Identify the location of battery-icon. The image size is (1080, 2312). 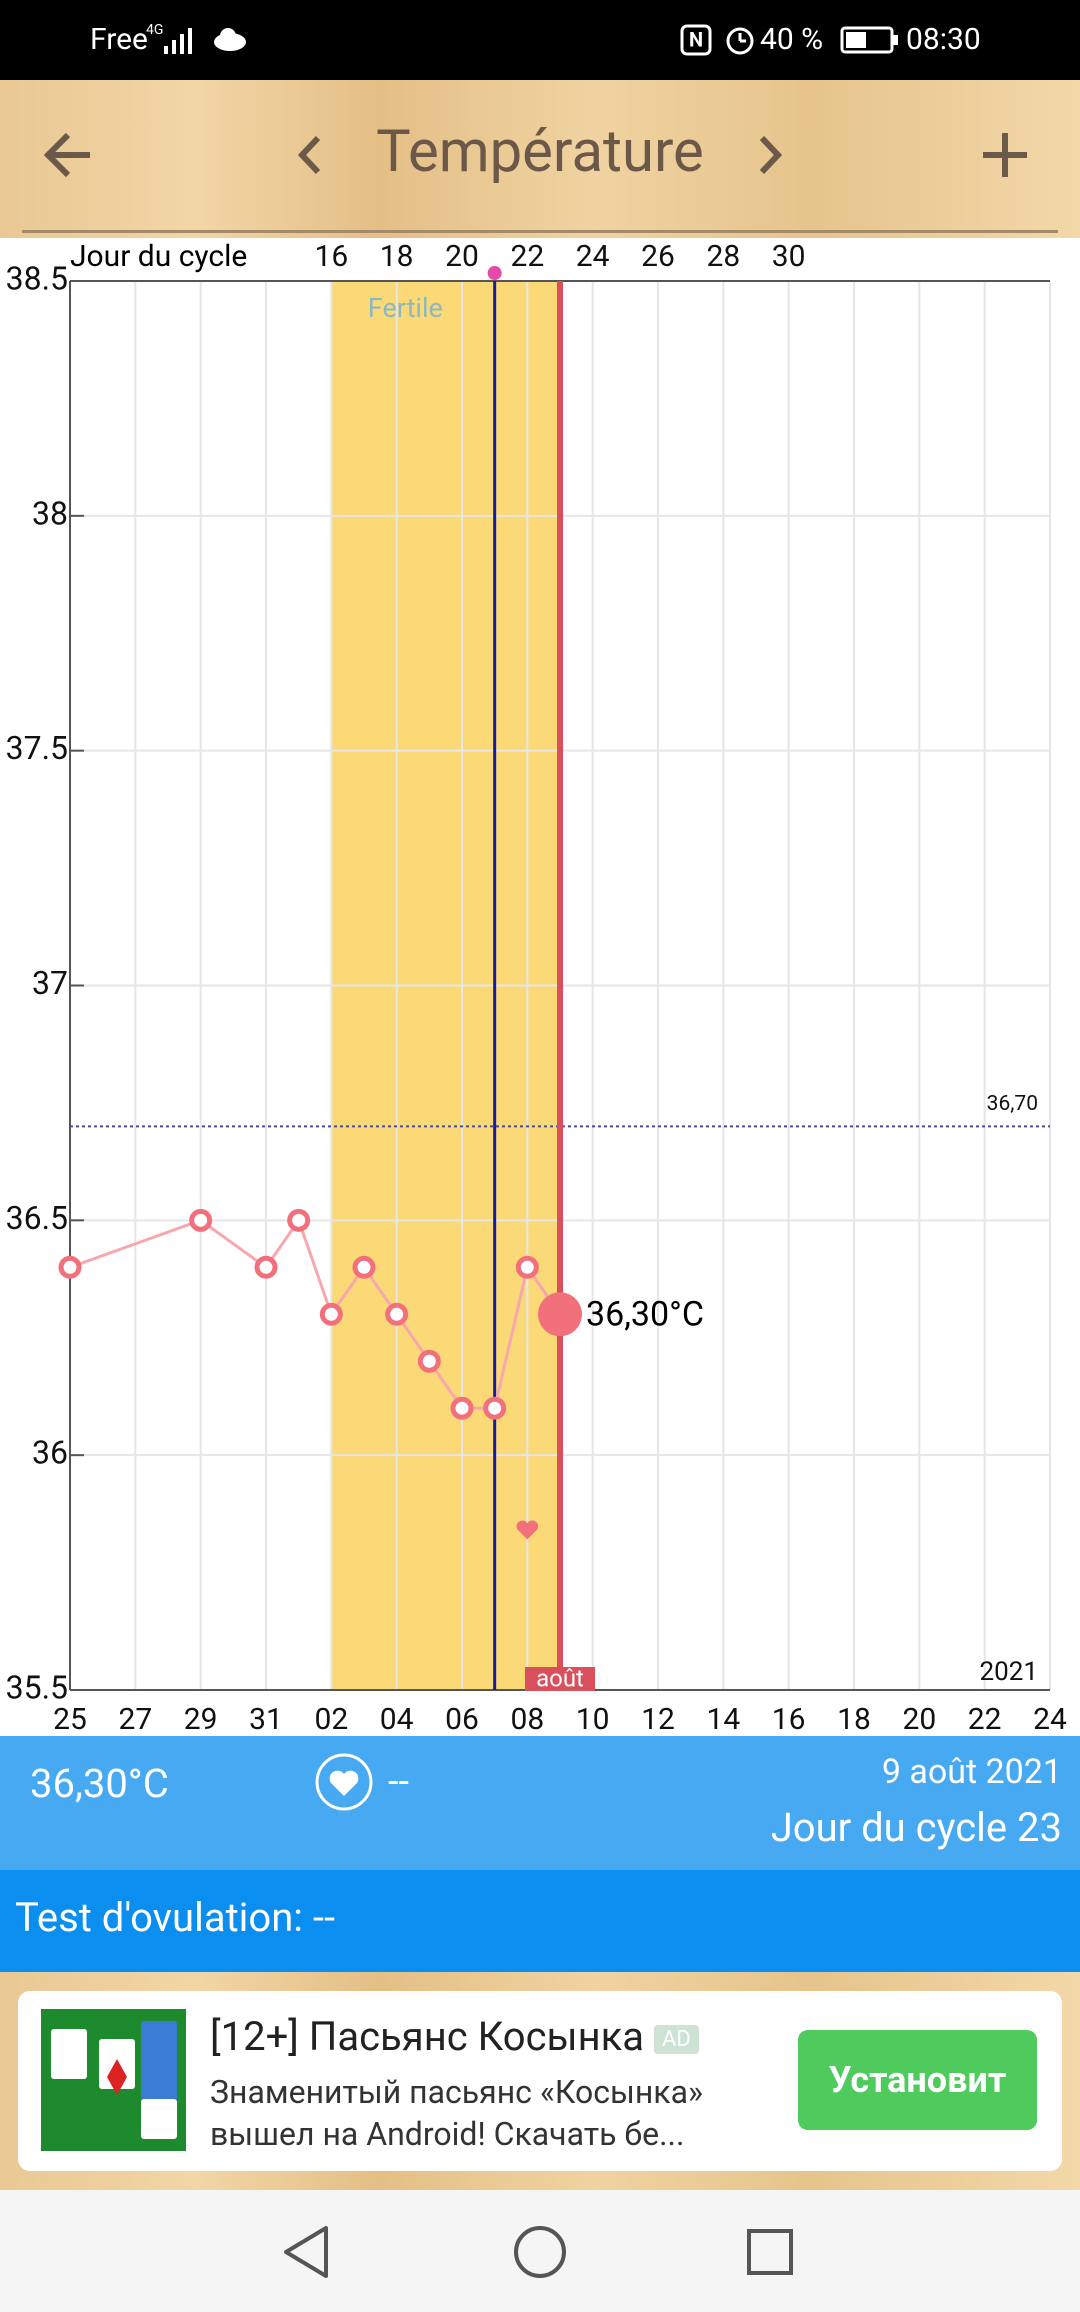
(869, 40).